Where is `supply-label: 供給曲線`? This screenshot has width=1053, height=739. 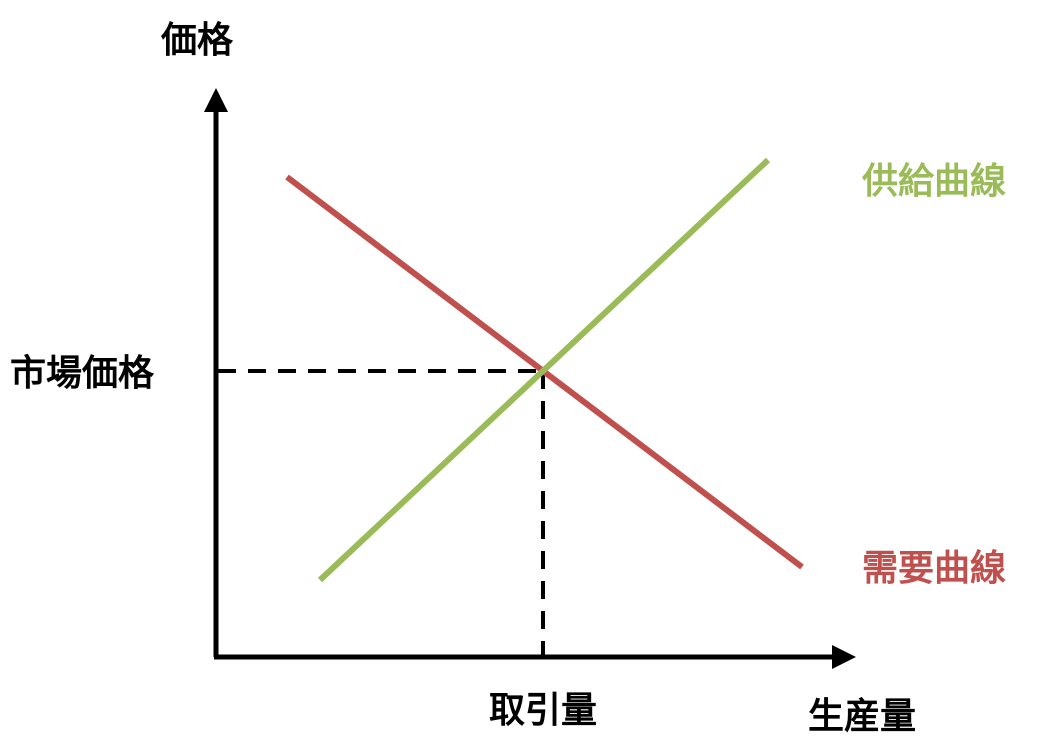 supply-label: 供給曲線 is located at coordinates (934, 181).